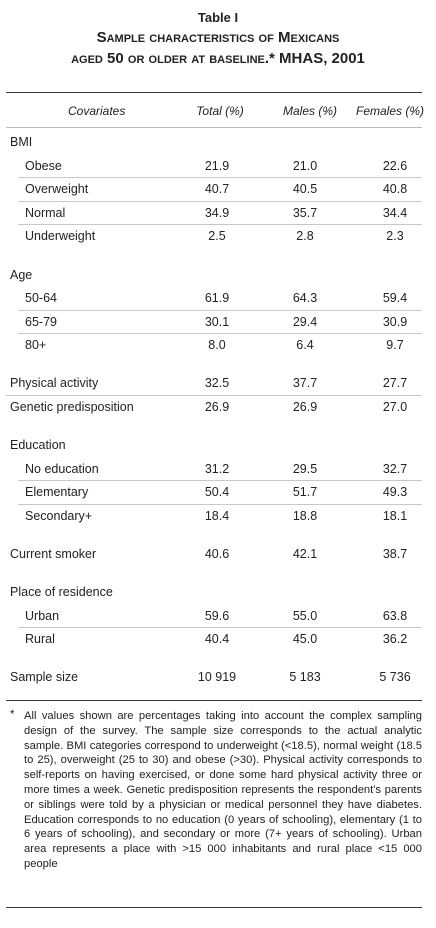 The width and height of the screenshot is (436, 928). What do you see at coordinates (305, 165) in the screenshot?
I see `cell-value: 21.0` at bounding box center [305, 165].